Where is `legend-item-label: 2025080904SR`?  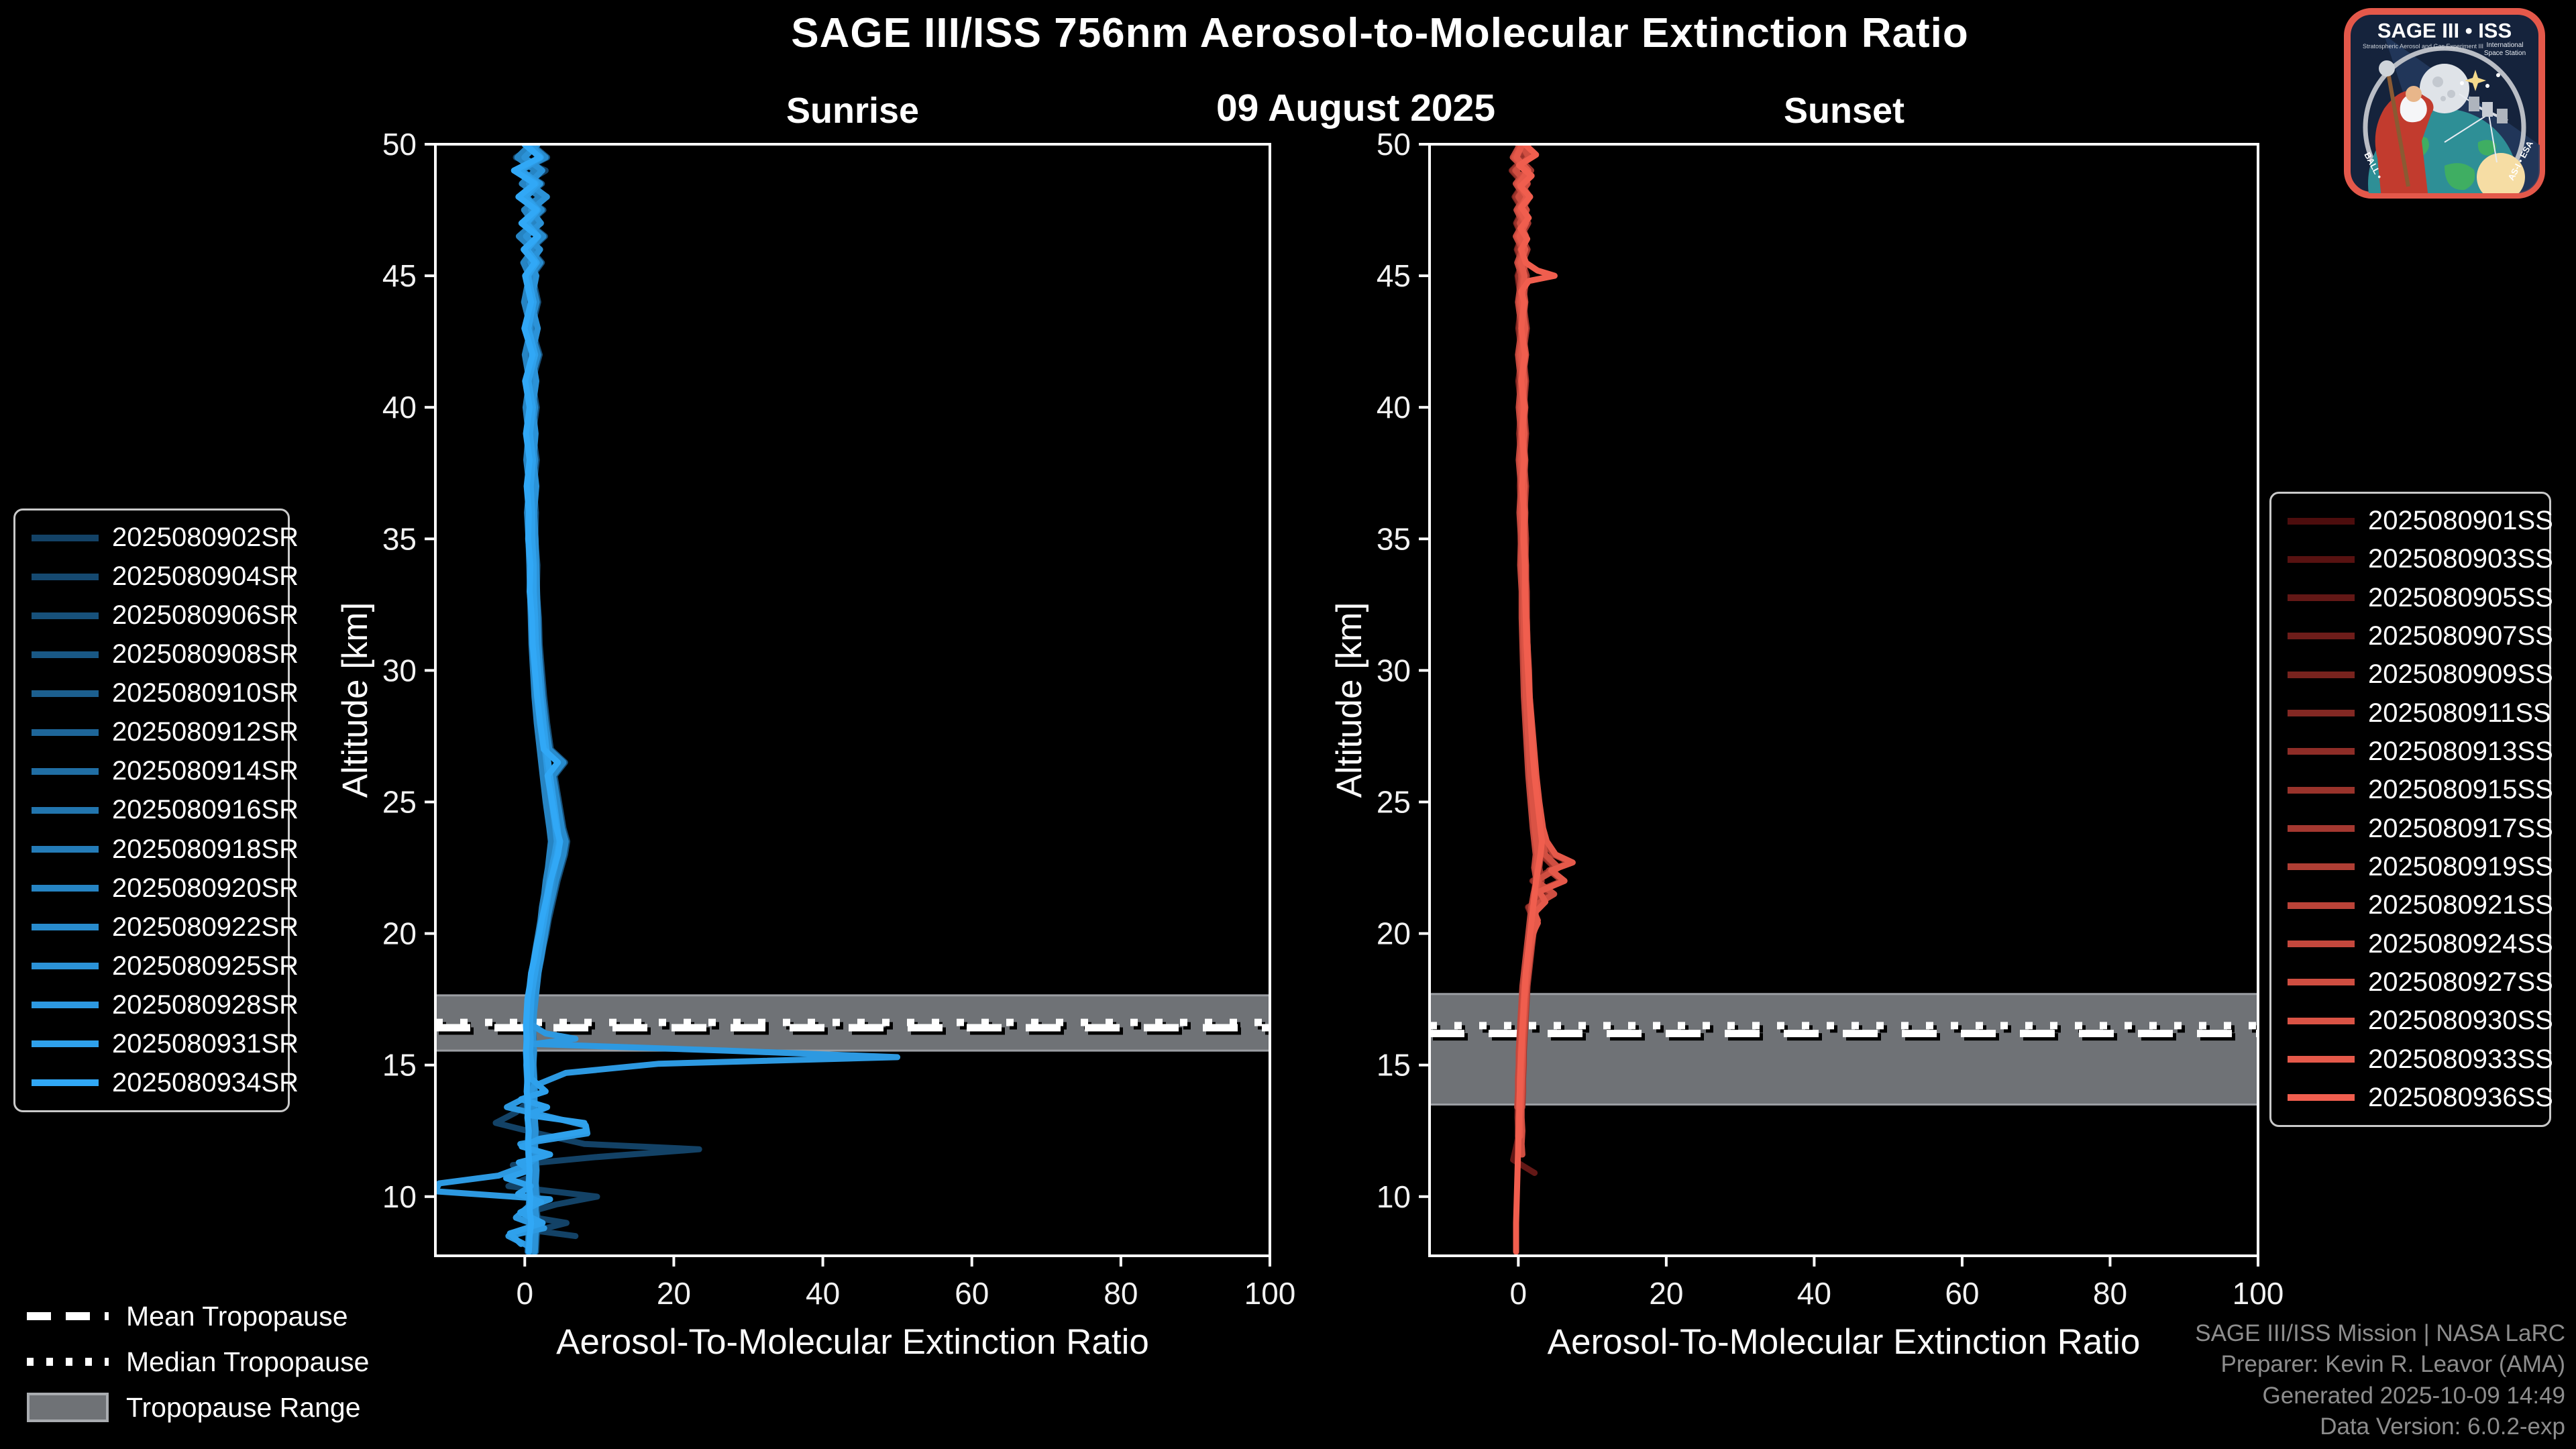
legend-item-label: 2025080904SR is located at coordinates (205, 576).